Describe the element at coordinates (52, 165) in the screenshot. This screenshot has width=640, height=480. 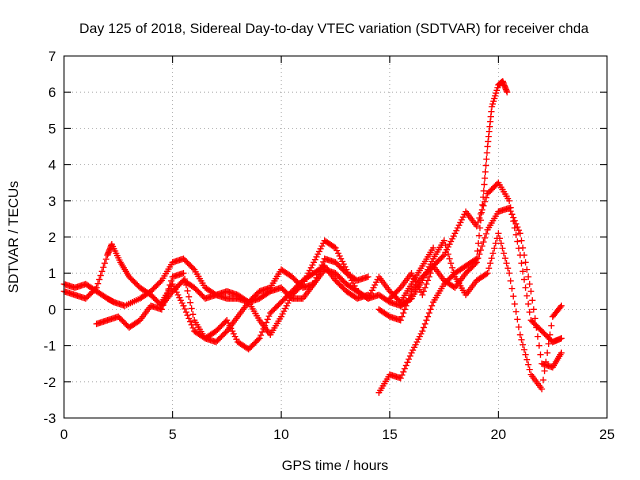
I see `y-tick-label: 4` at that location.